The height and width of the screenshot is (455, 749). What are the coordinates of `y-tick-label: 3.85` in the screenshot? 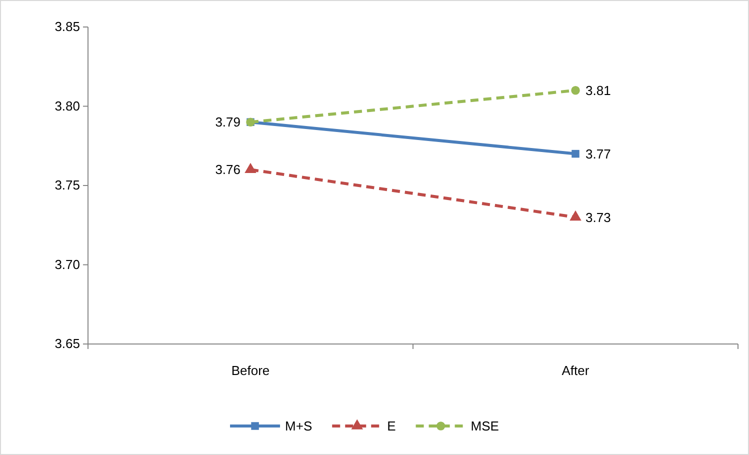 It's located at (67, 26).